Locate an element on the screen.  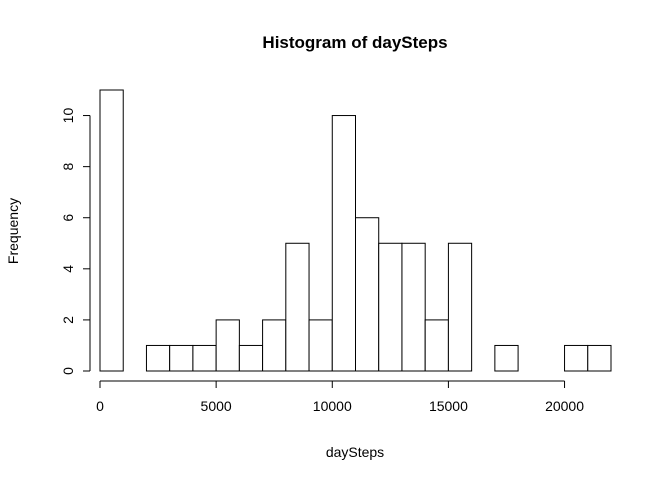
y-tick-label-5: 10 is located at coordinates (68, 116).